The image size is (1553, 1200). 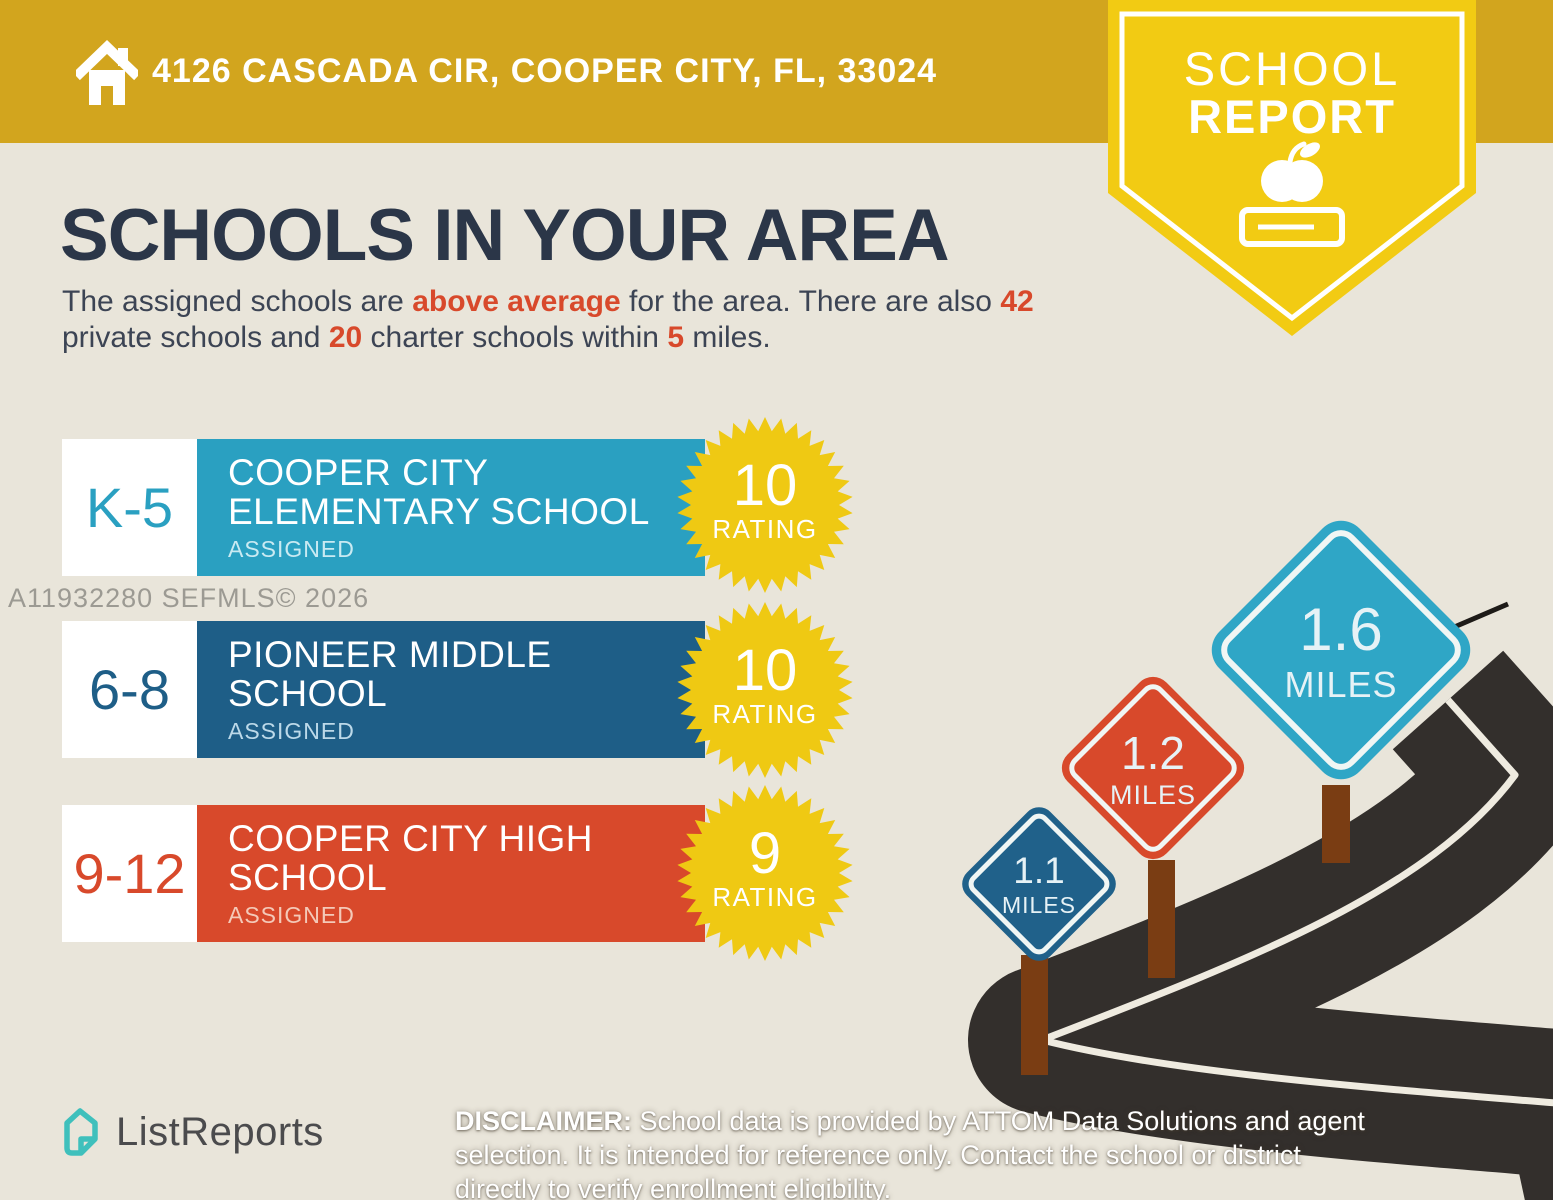 What do you see at coordinates (439, 491) in the screenshot?
I see `school-name: COOPER CITY ELEMENTARY SCHOOL` at bounding box center [439, 491].